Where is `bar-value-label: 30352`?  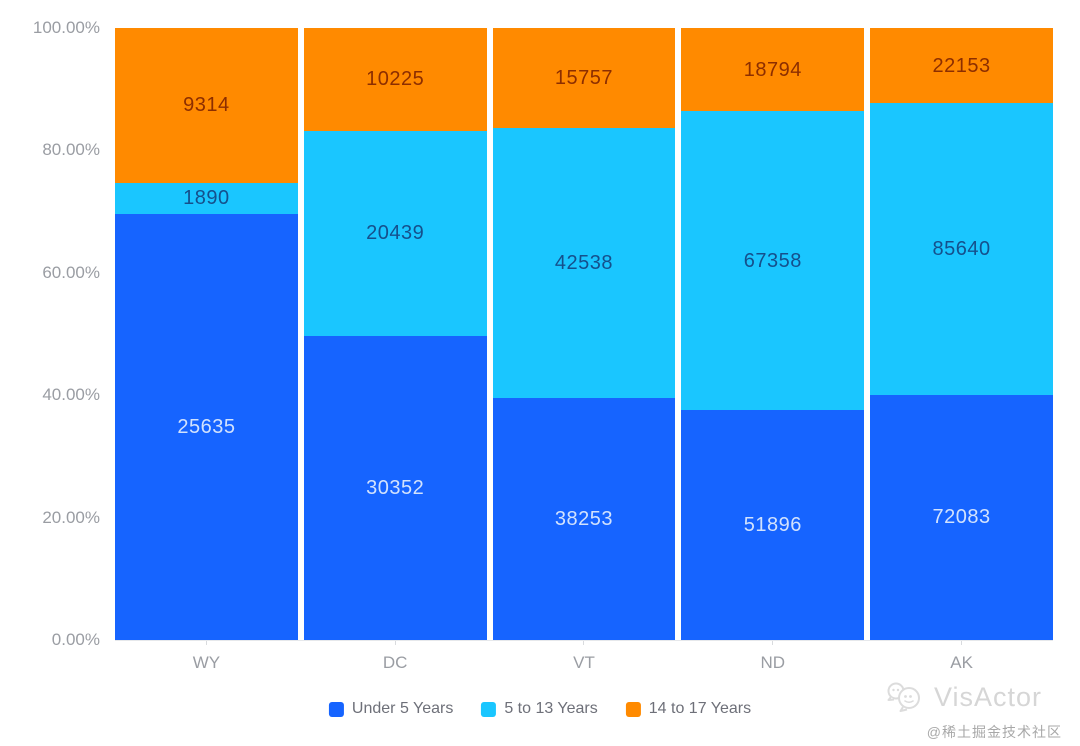
bar-value-label: 30352 is located at coordinates (395, 487).